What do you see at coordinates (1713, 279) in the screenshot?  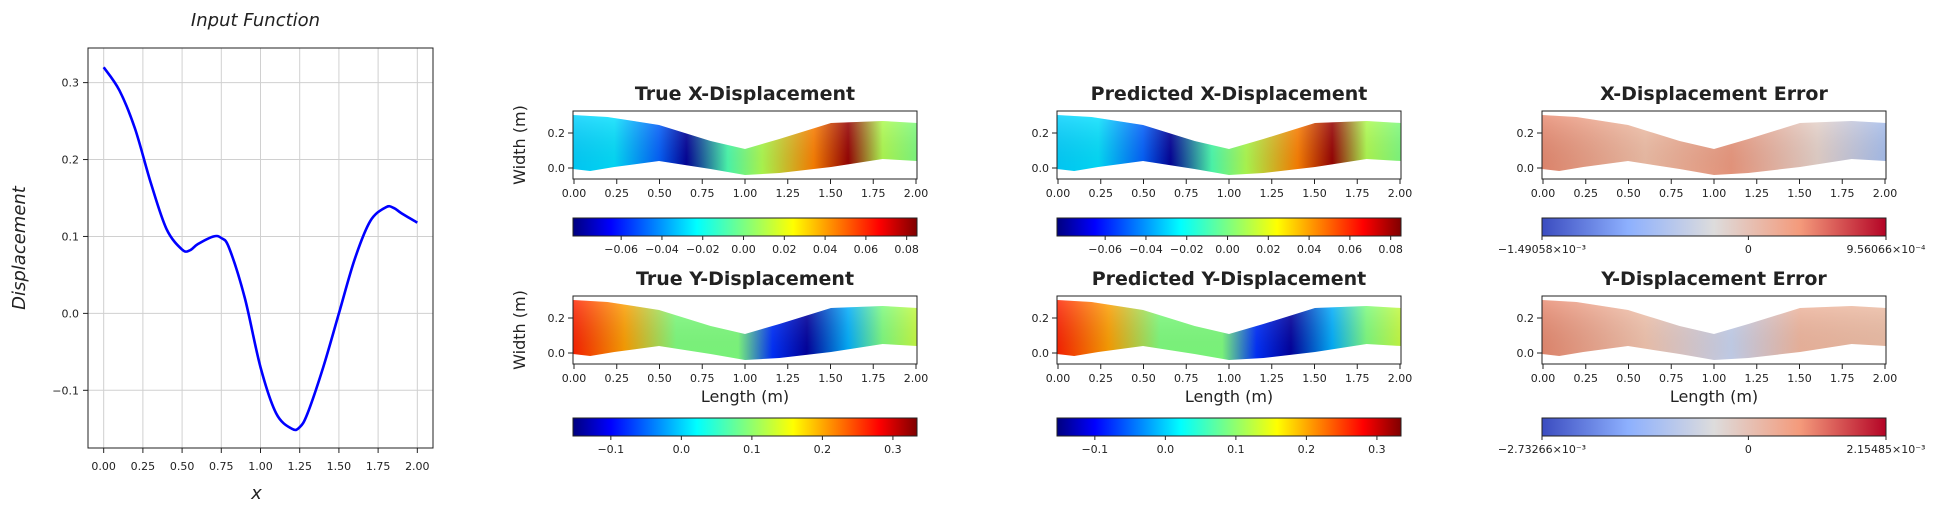 I see `panel-title: Y-Displacement Error` at bounding box center [1713, 279].